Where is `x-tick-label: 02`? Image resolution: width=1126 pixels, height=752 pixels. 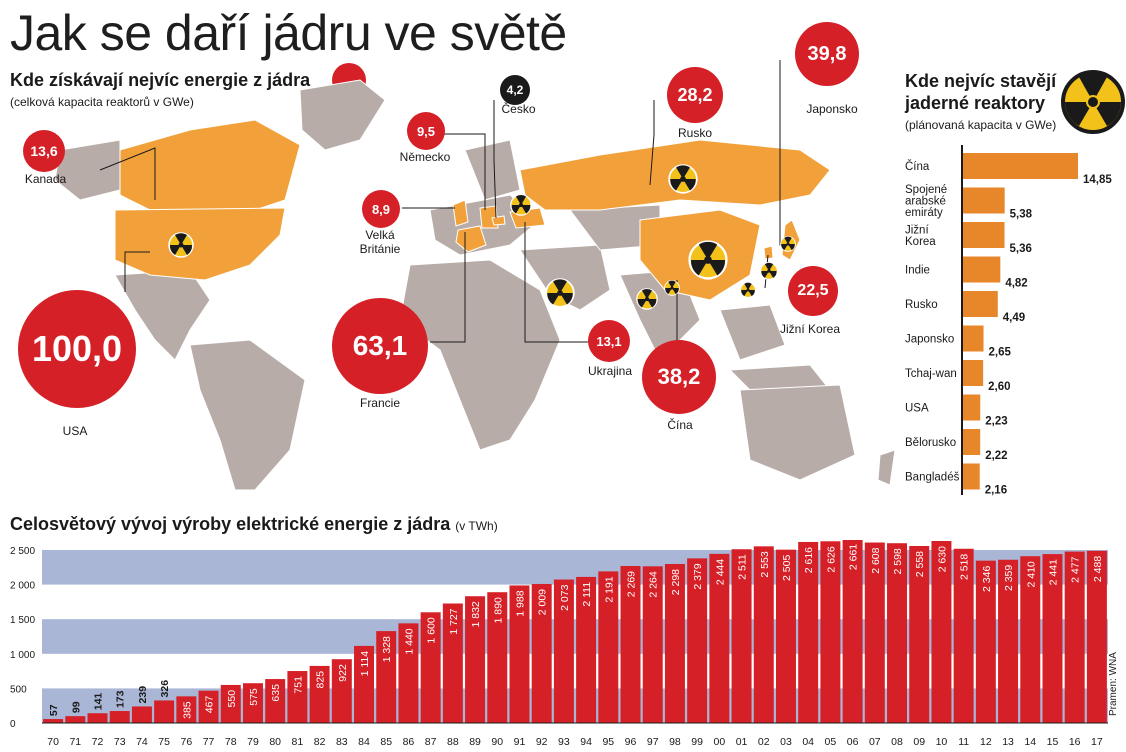
x-tick-label: 02 is located at coordinates (764, 742).